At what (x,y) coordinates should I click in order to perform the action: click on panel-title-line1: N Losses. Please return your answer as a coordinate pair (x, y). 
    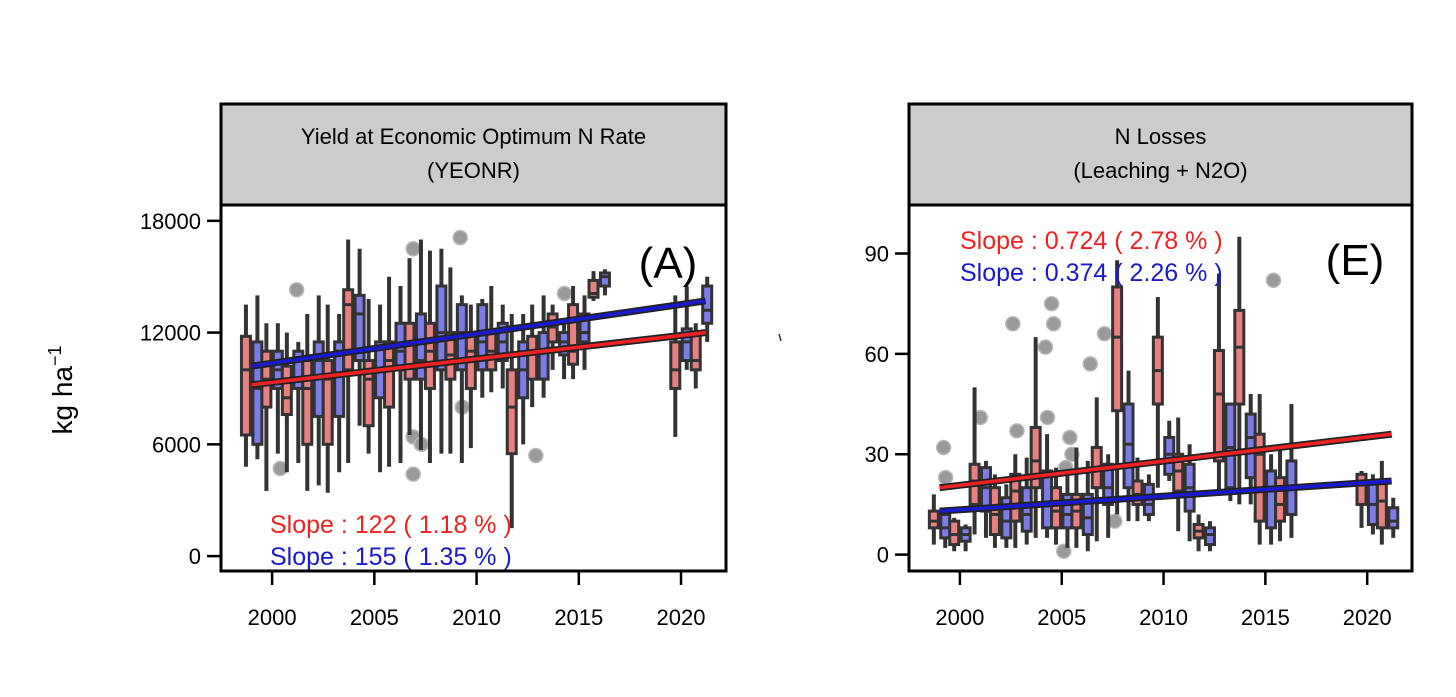
    Looking at the image, I should click on (1161, 136).